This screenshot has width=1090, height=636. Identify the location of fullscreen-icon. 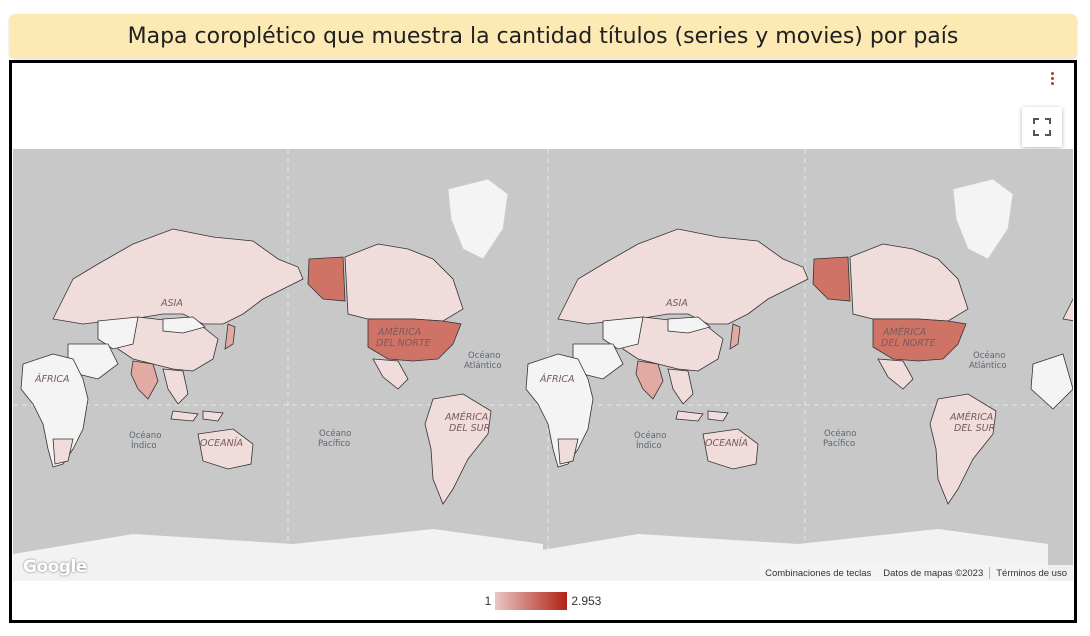
(1042, 127).